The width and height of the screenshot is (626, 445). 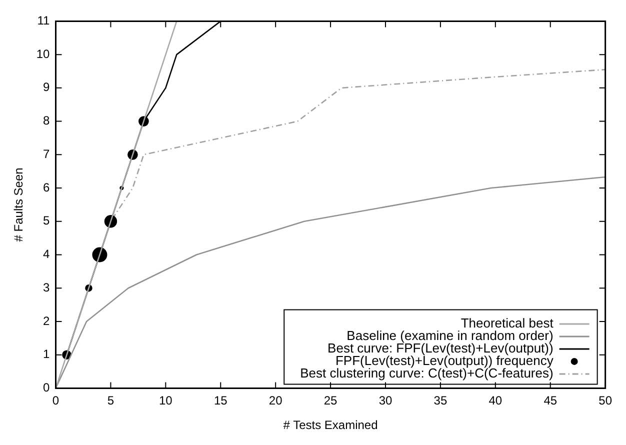 I want to click on y-tick-label: 10, so click(x=43, y=53).